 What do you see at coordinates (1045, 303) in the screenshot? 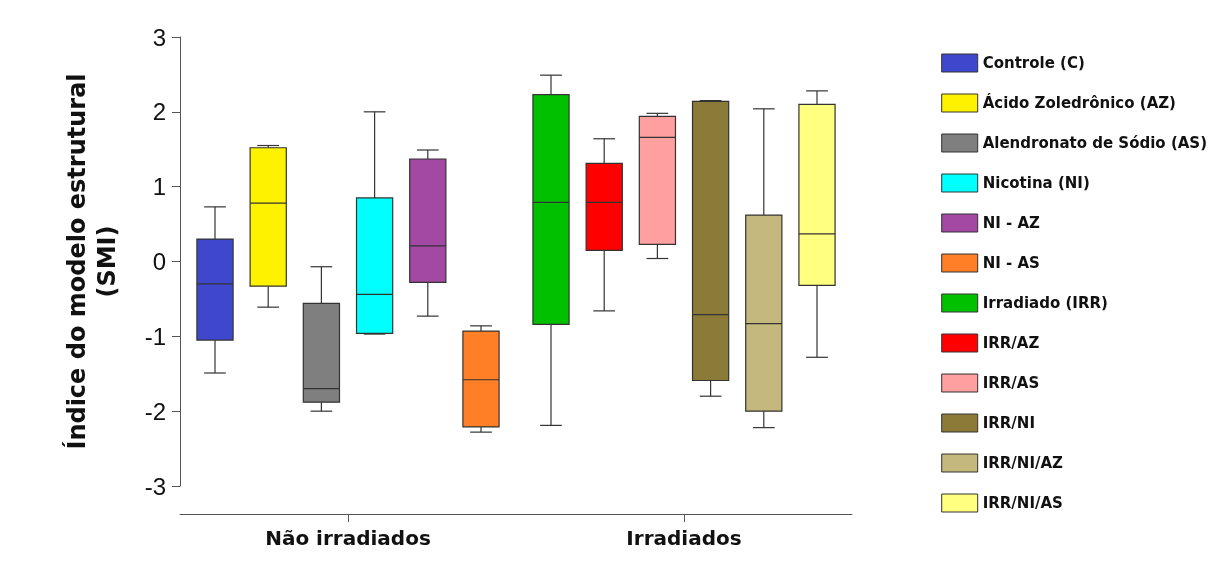
I see `legend-label: Irradiado (IRR)` at bounding box center [1045, 303].